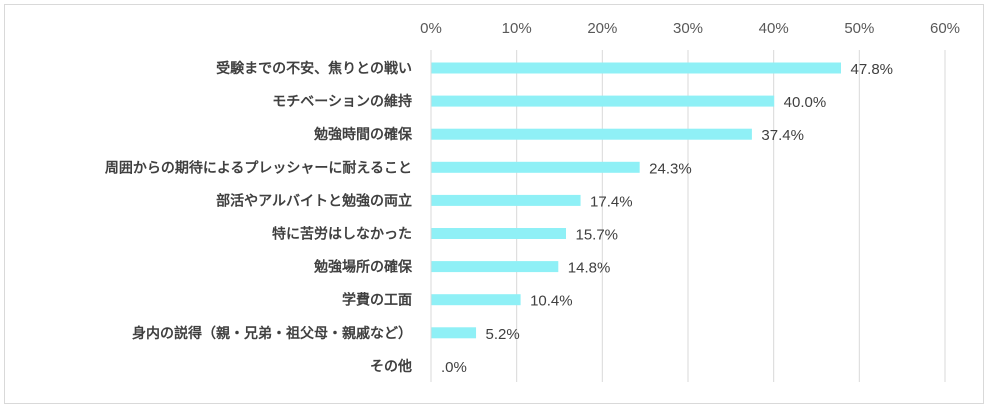 The height and width of the screenshot is (409, 990). I want to click on data-label: 5.2%, so click(503, 334).